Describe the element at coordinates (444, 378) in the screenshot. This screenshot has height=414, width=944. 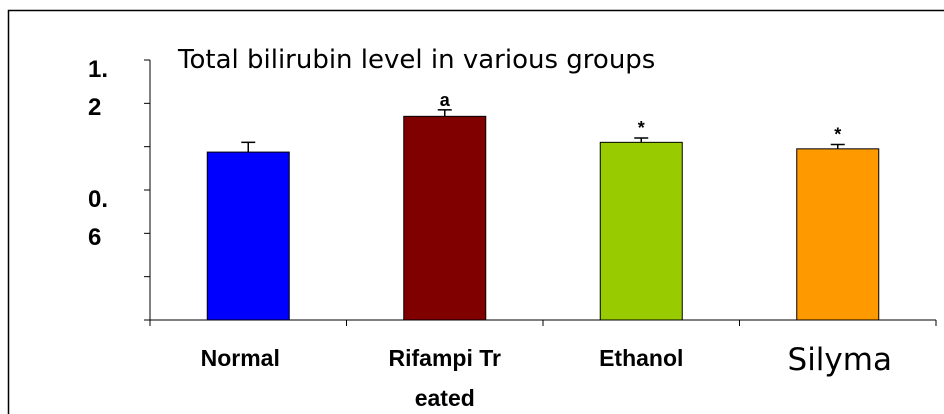
I see `x-tick-label: Rifampi Treated` at that location.